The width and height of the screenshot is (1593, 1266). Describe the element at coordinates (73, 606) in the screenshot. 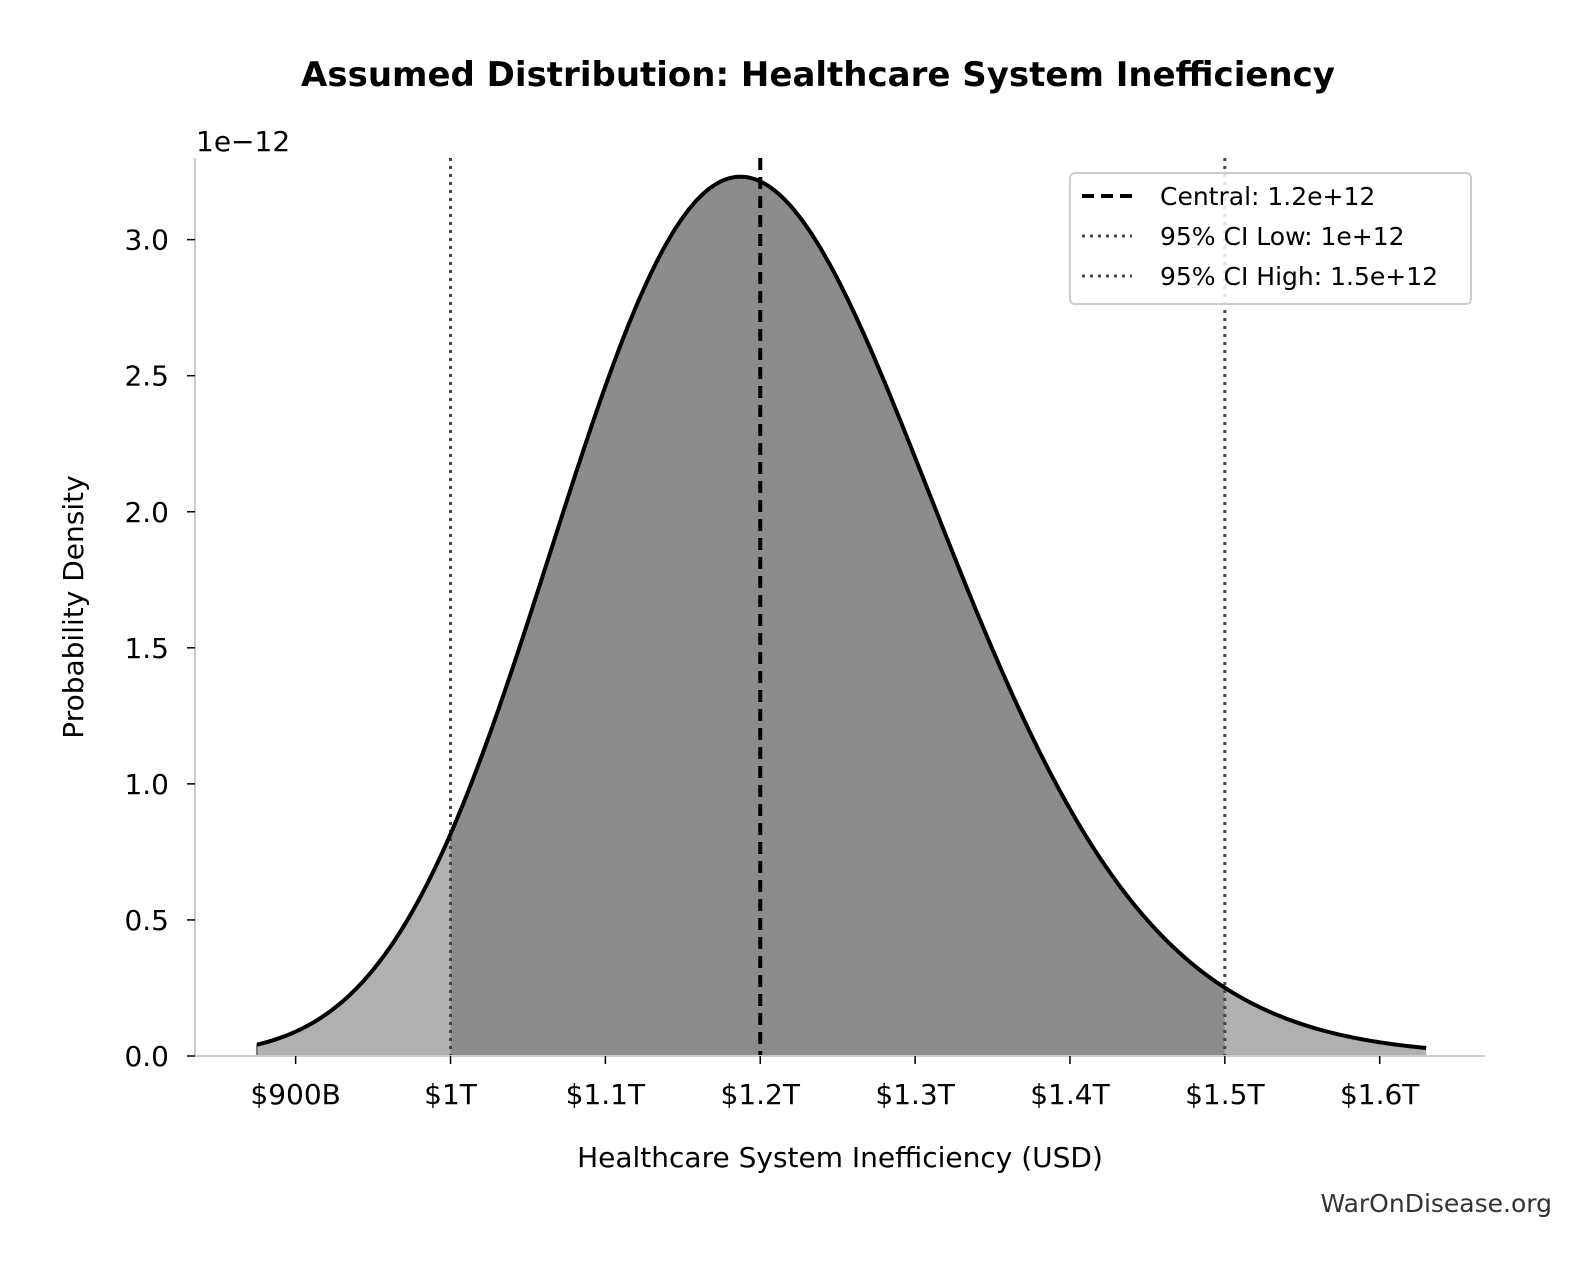

I see `y-axis-label: Probability Density` at that location.